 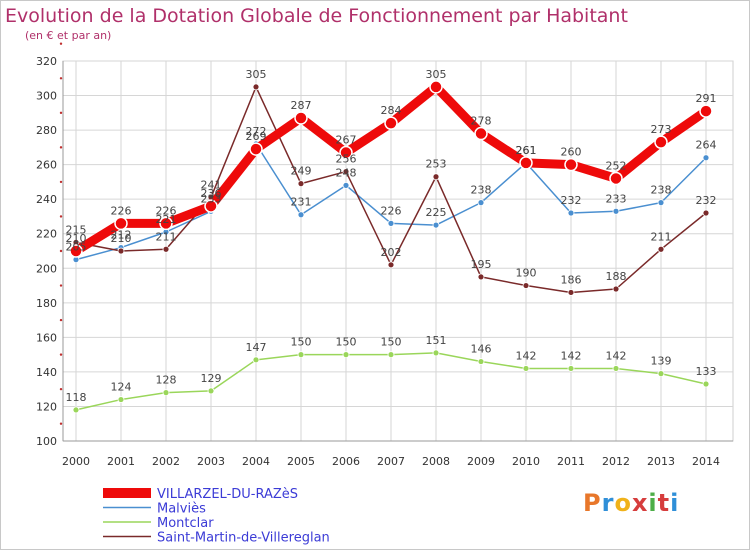 What do you see at coordinates (391, 461) in the screenshot?
I see `x-tick-label: 2007` at bounding box center [391, 461].